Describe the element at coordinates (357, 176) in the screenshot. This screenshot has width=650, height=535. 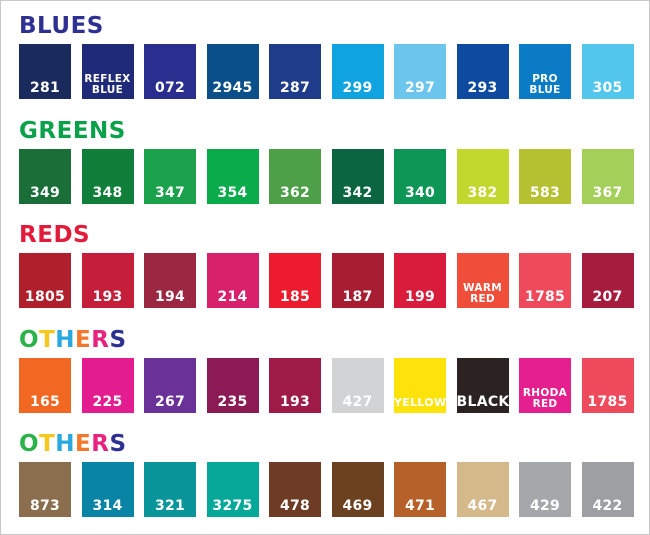
I see `color-swatch: 342` at that location.